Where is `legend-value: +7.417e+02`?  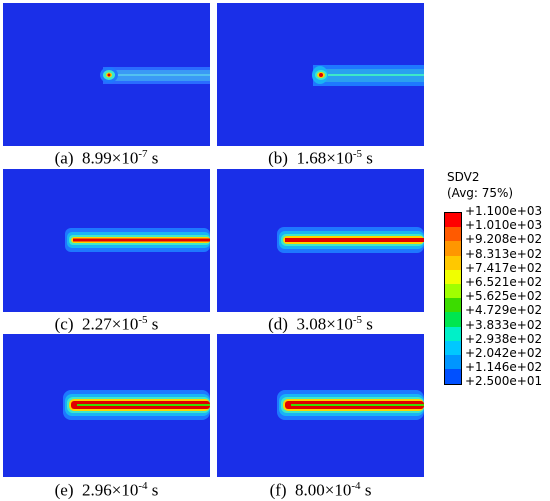
legend-value: +7.417e+02 is located at coordinates (504, 267).